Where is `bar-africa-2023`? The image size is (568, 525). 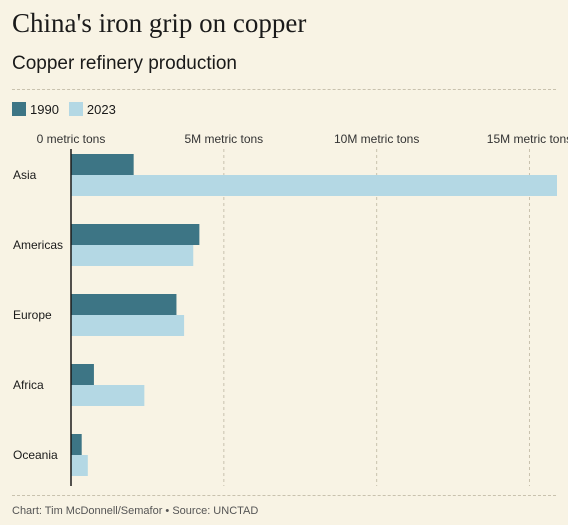 bar-africa-2023 is located at coordinates (108, 395).